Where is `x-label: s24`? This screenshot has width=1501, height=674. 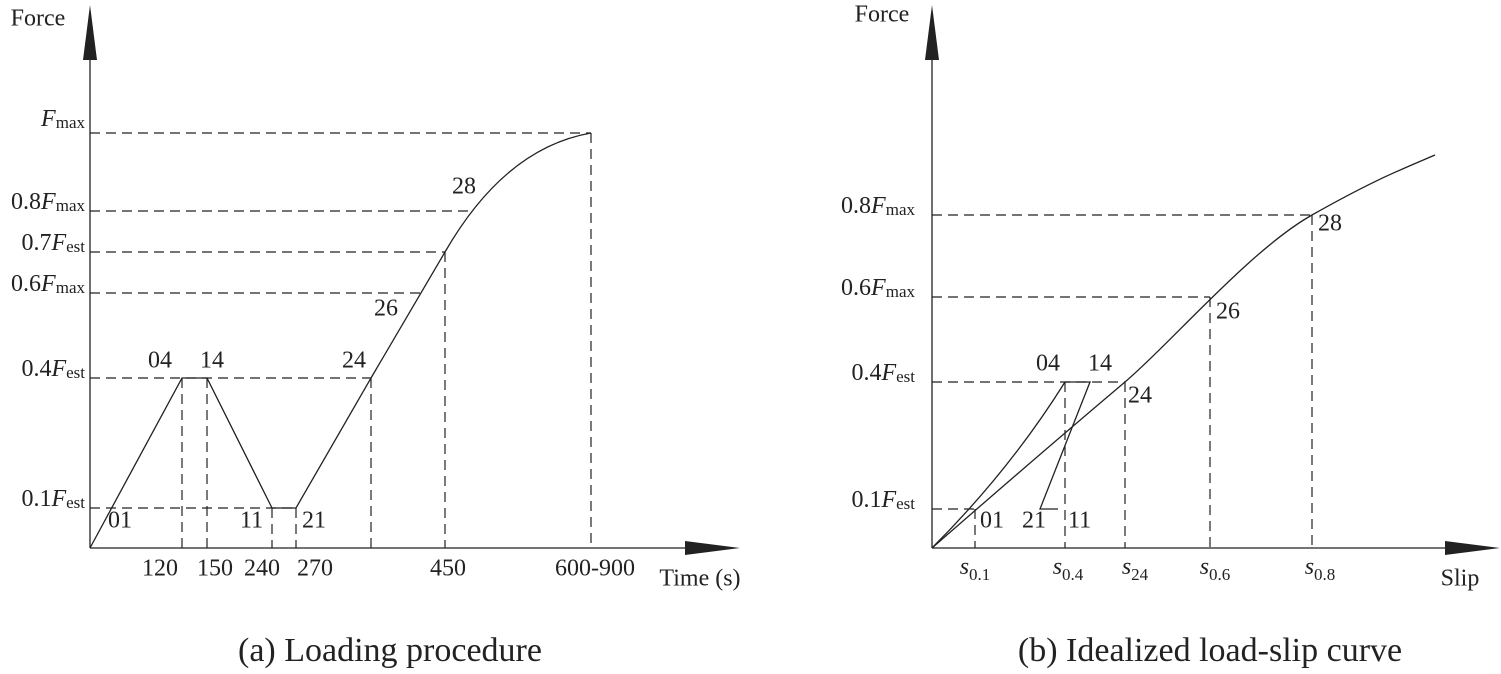 x-label: s24 is located at coordinates (1135, 569).